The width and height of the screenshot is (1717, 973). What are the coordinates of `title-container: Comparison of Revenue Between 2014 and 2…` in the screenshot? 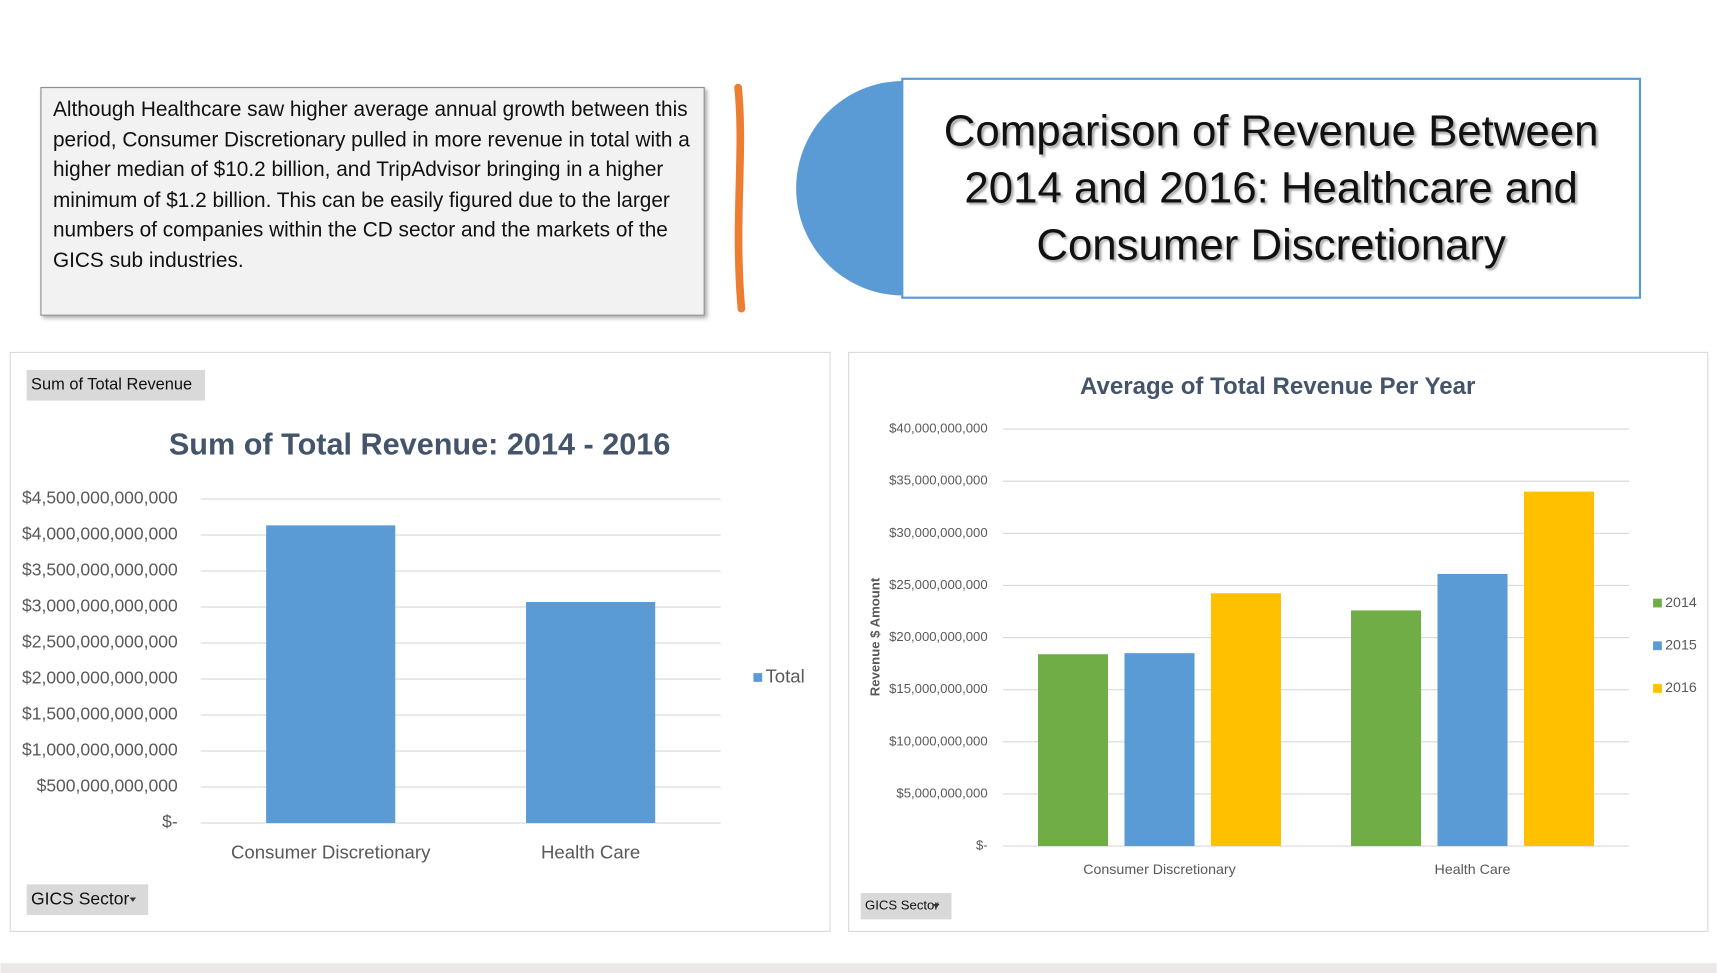 It's located at (1271, 188).